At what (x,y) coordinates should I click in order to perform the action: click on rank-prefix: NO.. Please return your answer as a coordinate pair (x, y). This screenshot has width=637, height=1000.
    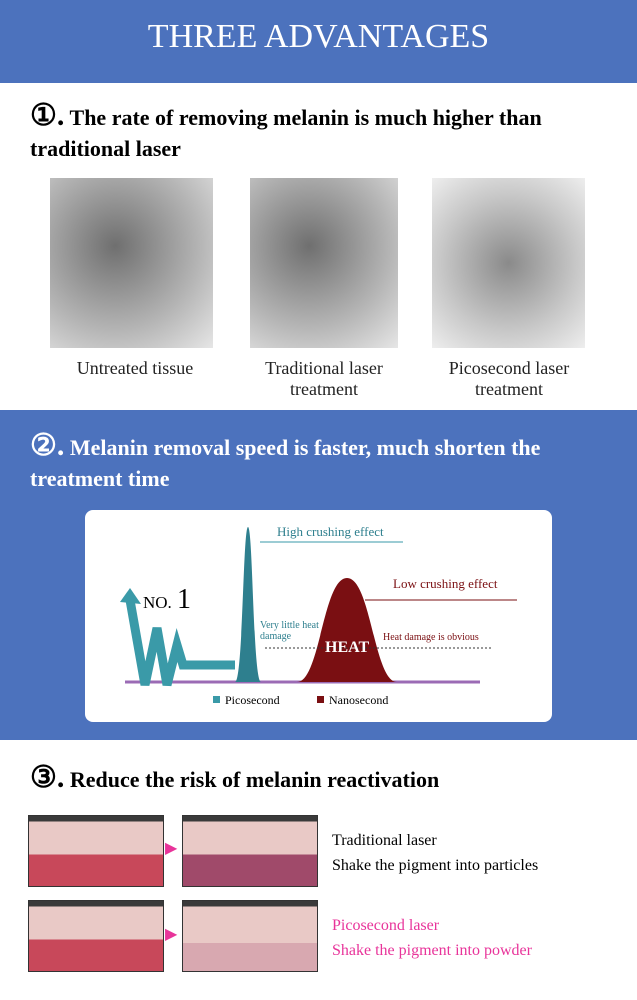
    Looking at the image, I should click on (157, 602).